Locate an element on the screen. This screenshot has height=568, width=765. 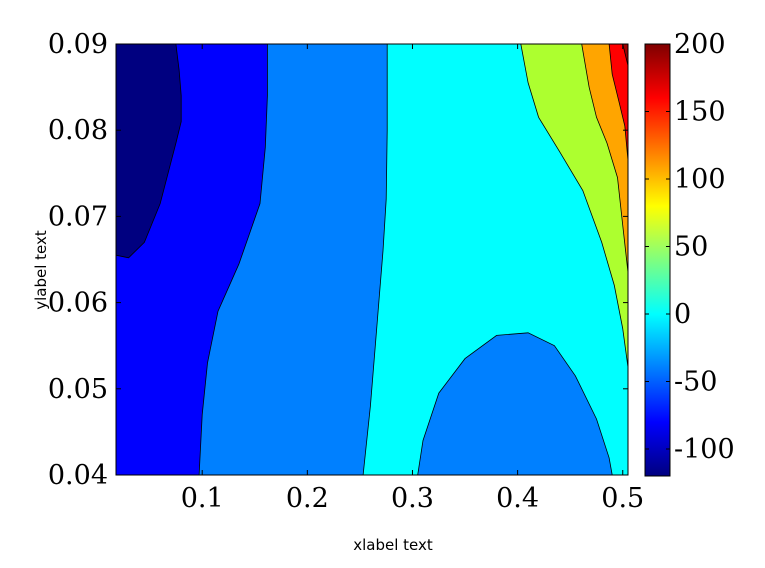
contour-line-plus150 is located at coordinates (618, 102).